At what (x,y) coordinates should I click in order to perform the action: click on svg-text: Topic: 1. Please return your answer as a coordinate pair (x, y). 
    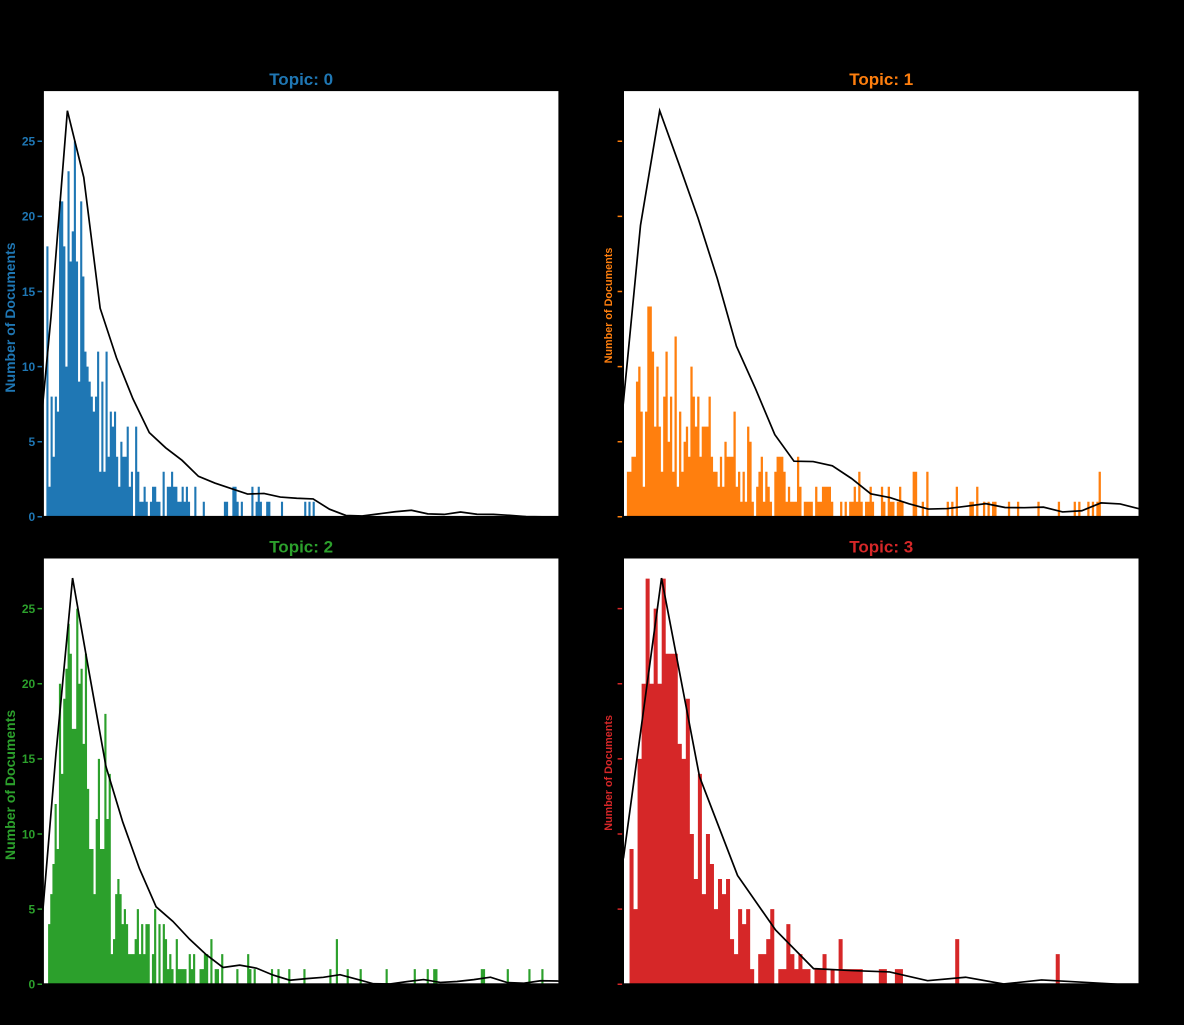
    Looking at the image, I should click on (881, 79).